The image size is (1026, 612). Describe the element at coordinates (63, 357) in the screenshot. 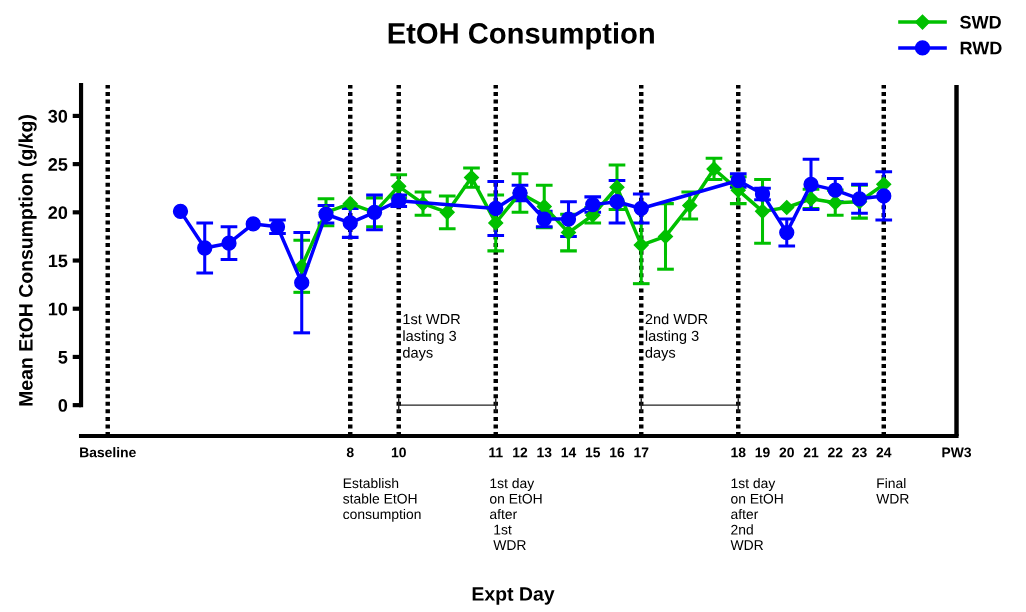

I see `y-tick-label: 5` at that location.